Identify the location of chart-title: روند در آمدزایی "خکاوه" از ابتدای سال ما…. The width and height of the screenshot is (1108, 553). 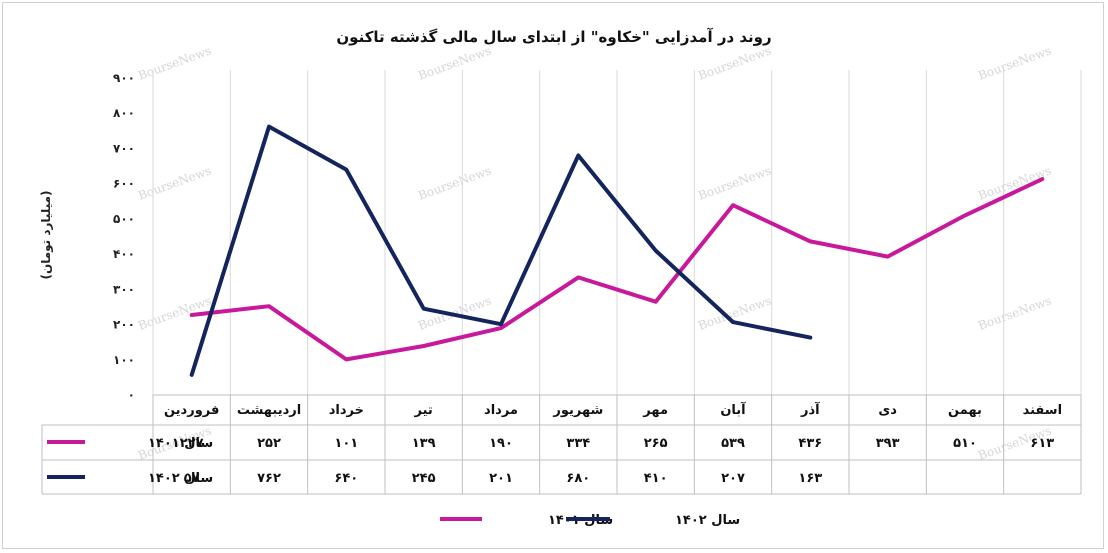
(554, 37).